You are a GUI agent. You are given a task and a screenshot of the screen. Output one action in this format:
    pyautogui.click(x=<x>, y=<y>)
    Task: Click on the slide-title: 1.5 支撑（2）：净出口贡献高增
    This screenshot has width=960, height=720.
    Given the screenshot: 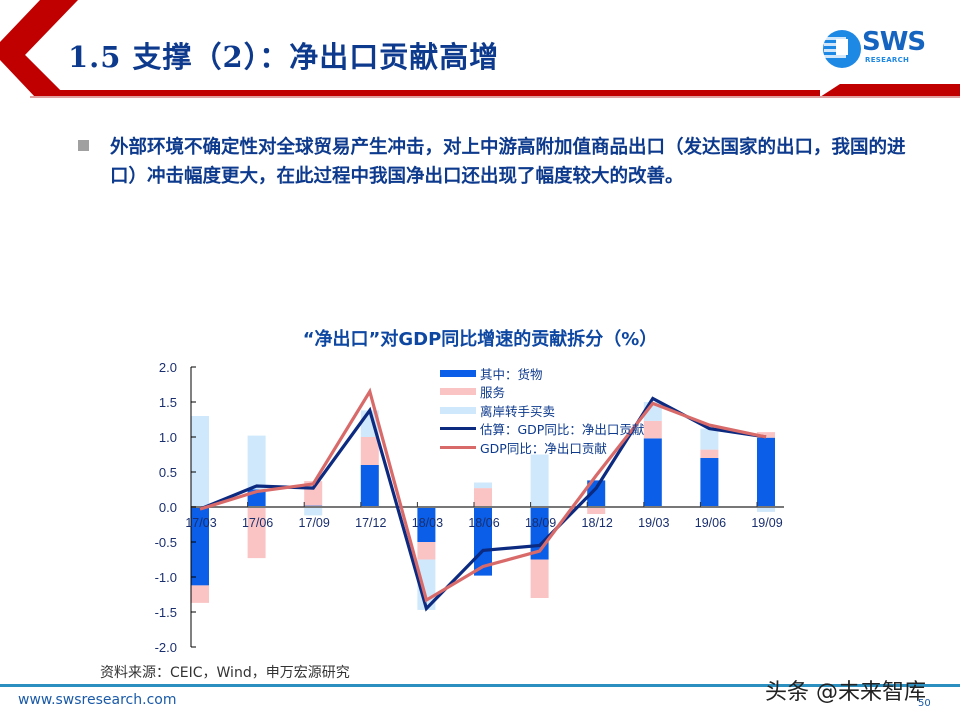 What is the action you would take?
    pyautogui.click(x=284, y=57)
    